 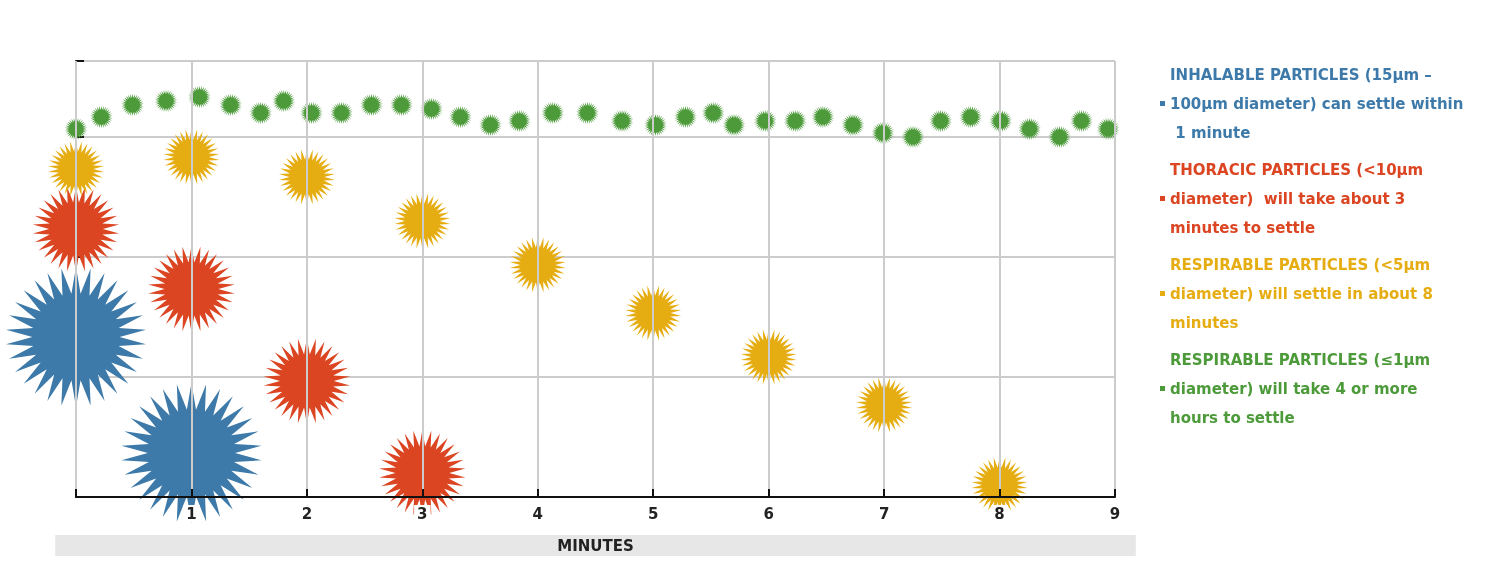 I want to click on x-tick-label: 9, so click(x=1115, y=513).